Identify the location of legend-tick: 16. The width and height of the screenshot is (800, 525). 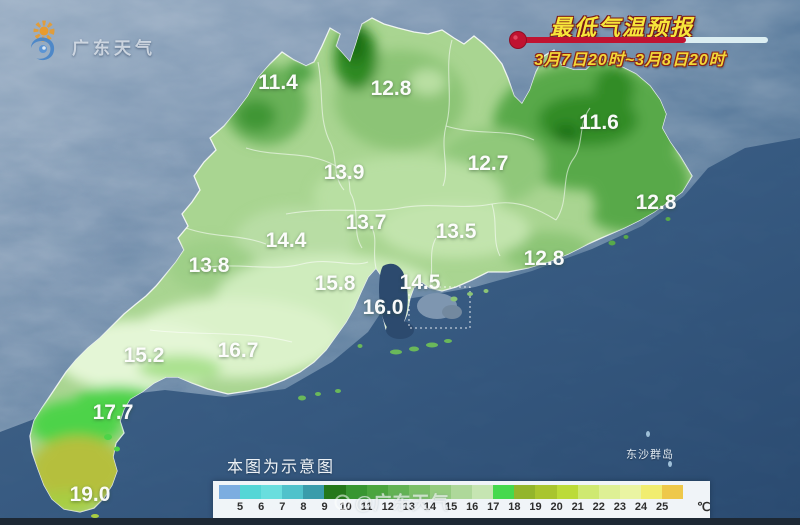
(472, 507).